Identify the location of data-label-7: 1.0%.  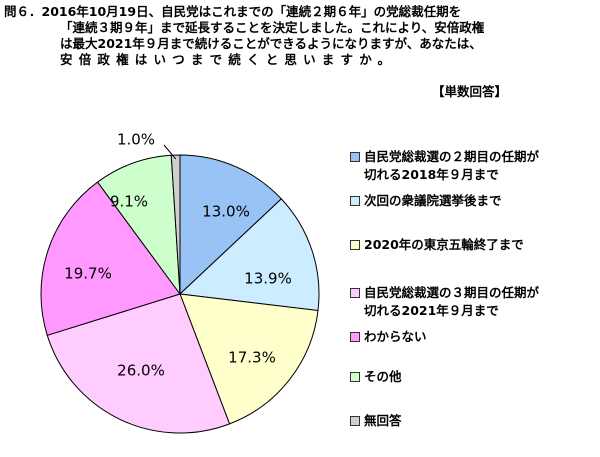
(136, 140).